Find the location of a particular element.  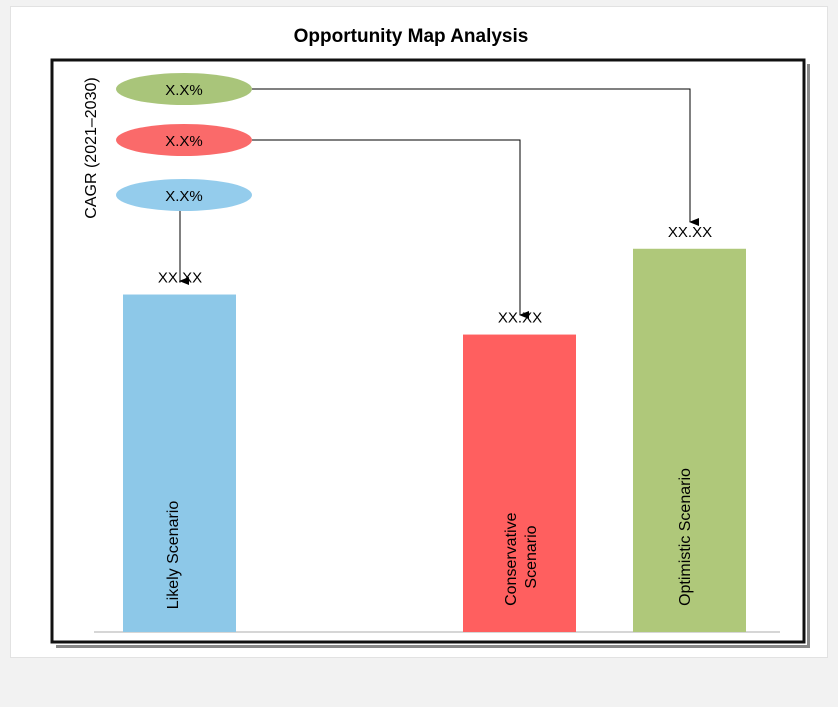

connector-optimistic is located at coordinates (475, 157).